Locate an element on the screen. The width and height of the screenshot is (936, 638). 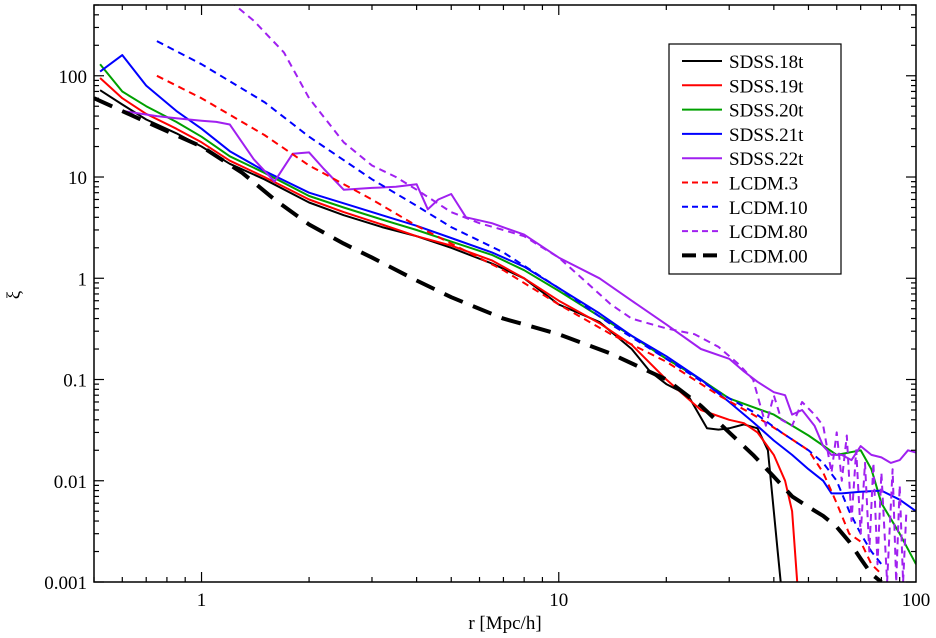
x-tick-label: 1 is located at coordinates (202, 600).